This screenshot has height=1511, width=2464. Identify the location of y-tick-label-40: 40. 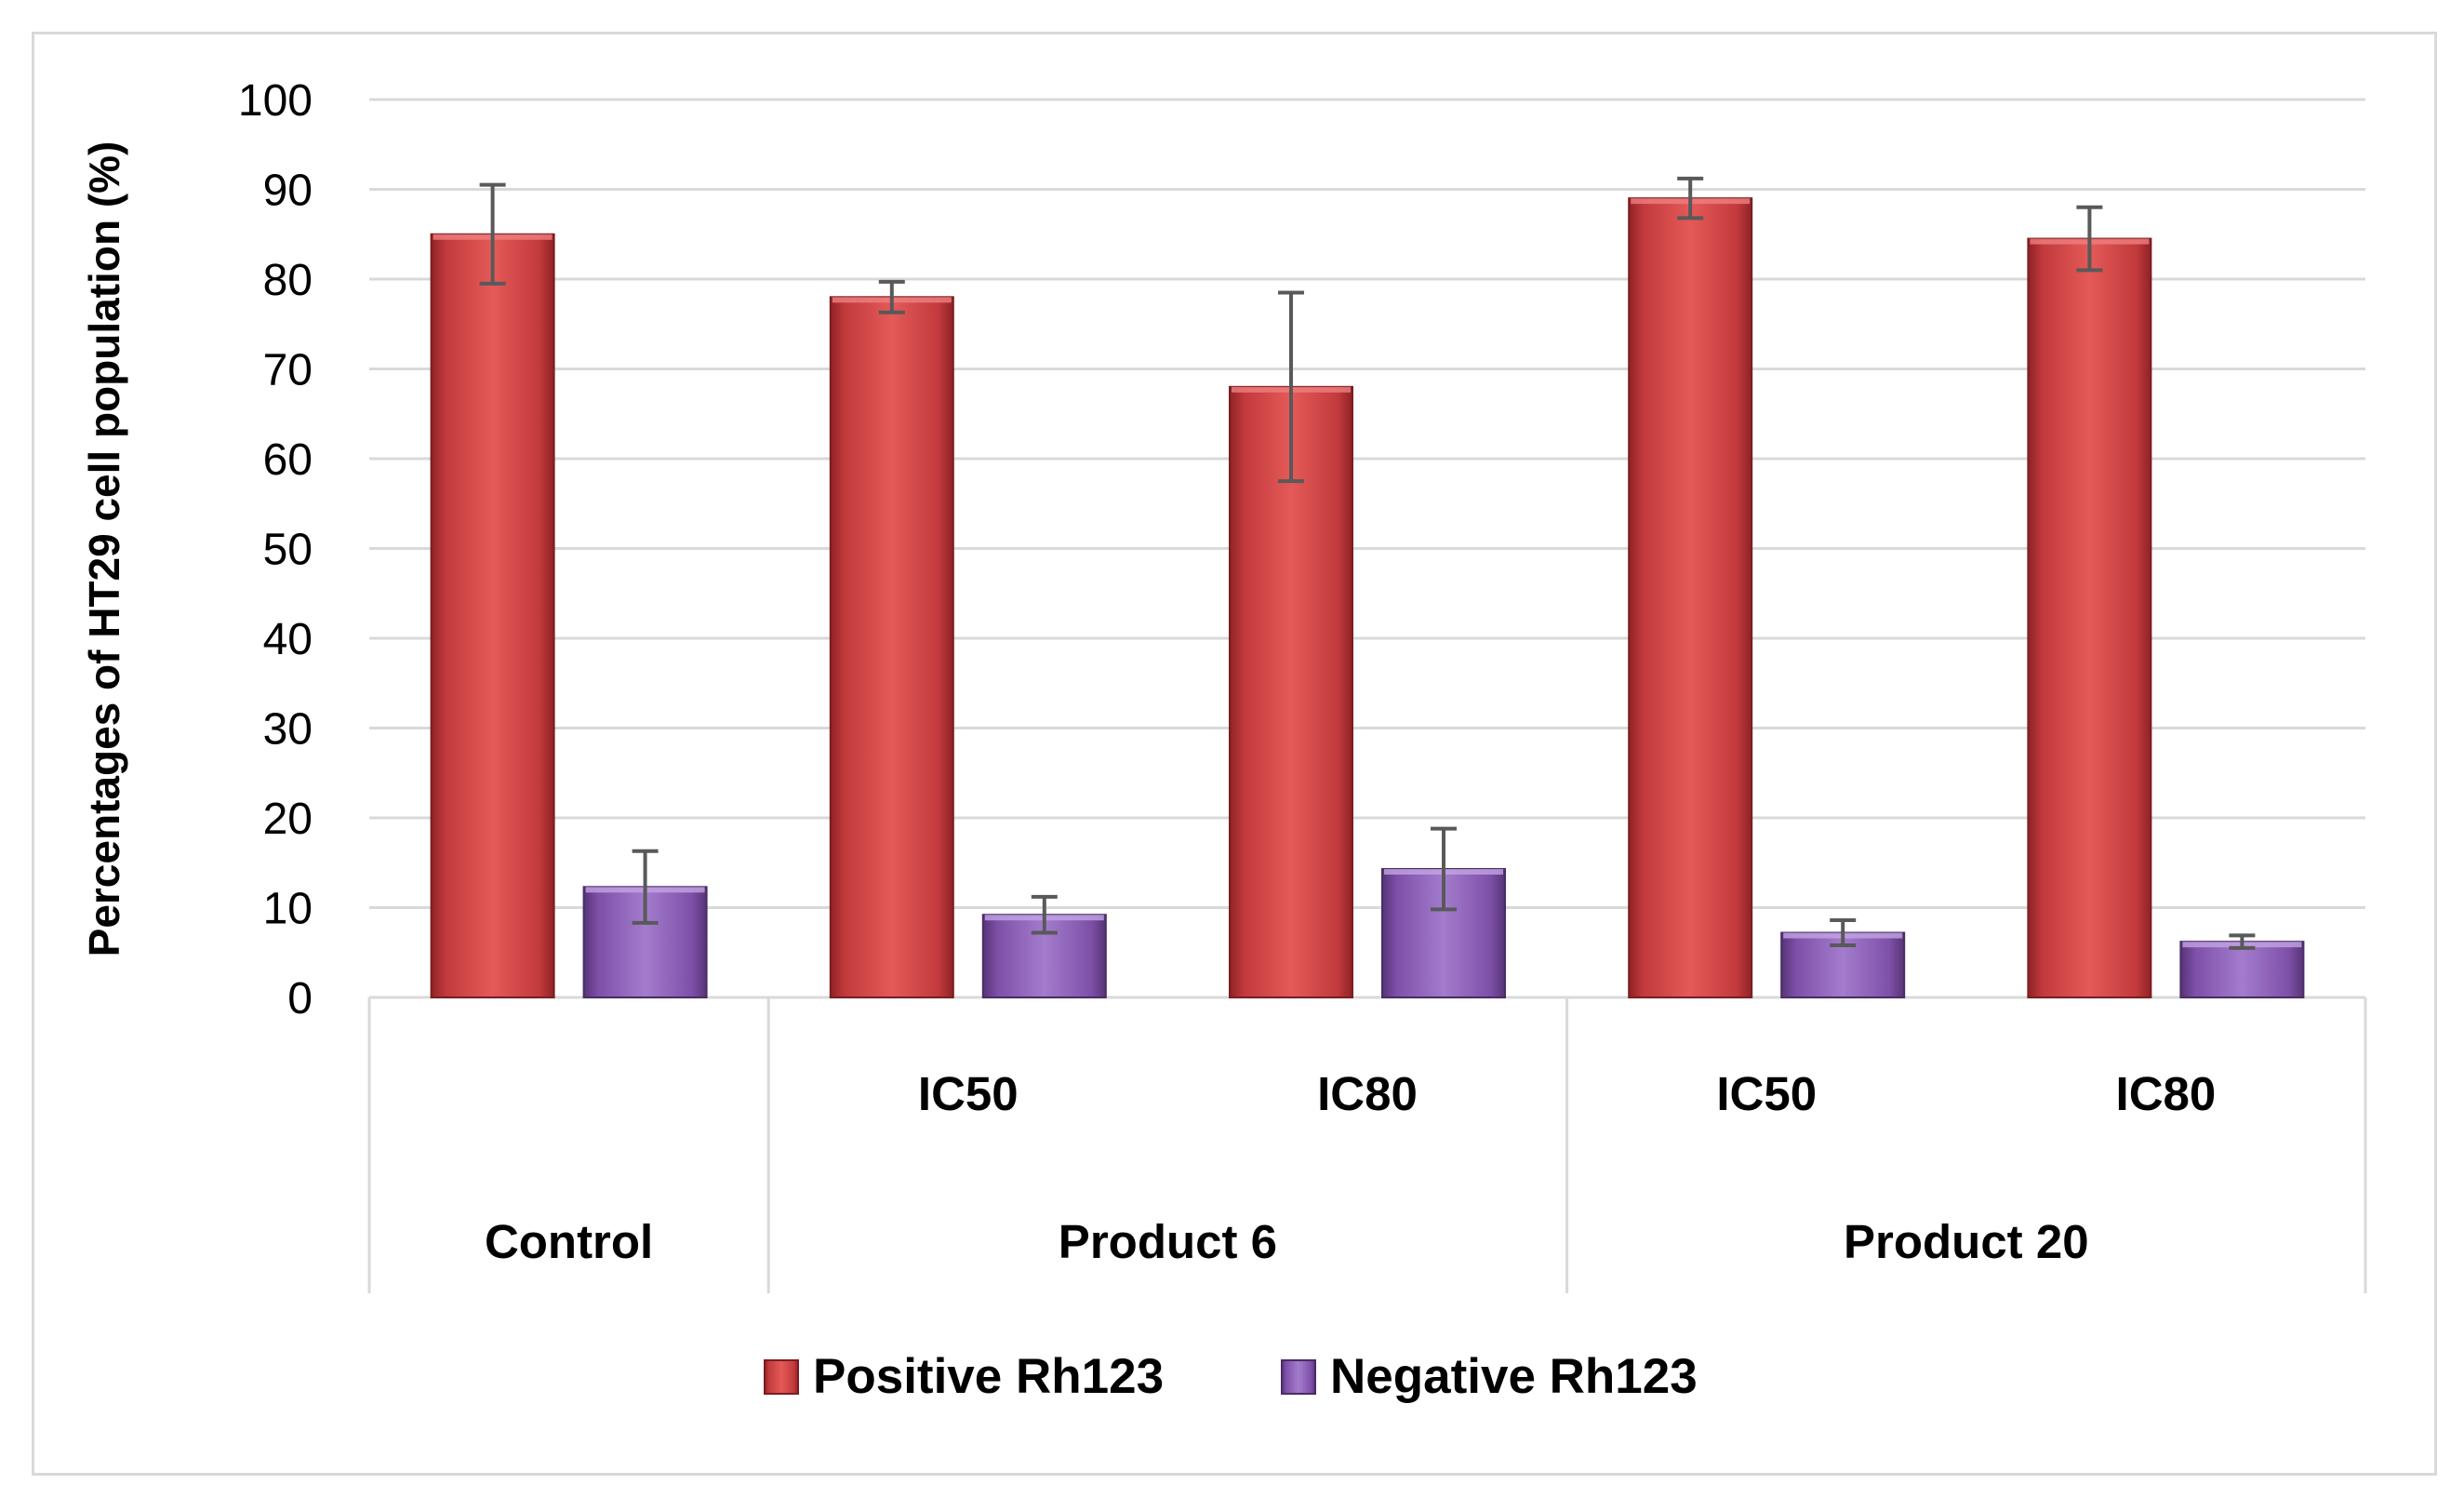
(288, 639).